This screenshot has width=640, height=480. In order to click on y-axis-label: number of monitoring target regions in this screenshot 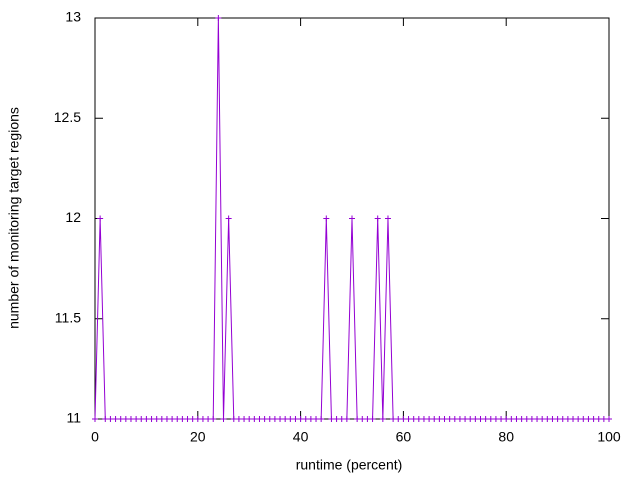, I will do `click(14, 218)`.